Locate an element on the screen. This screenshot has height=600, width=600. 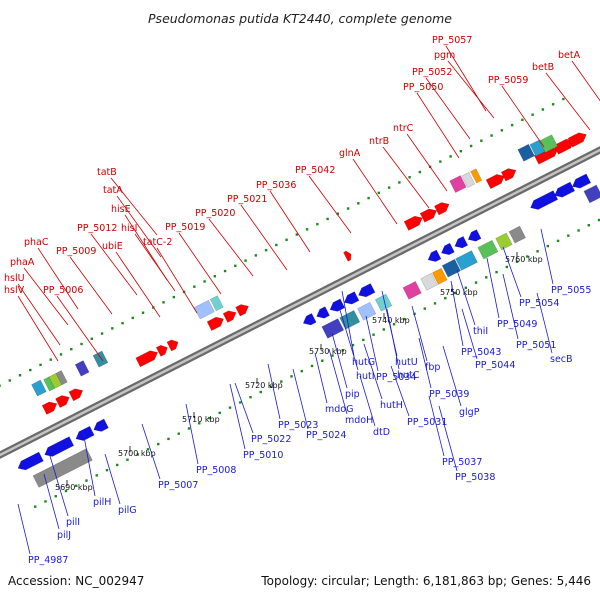
reverse-label: thiI is located at coordinates (480, 331).